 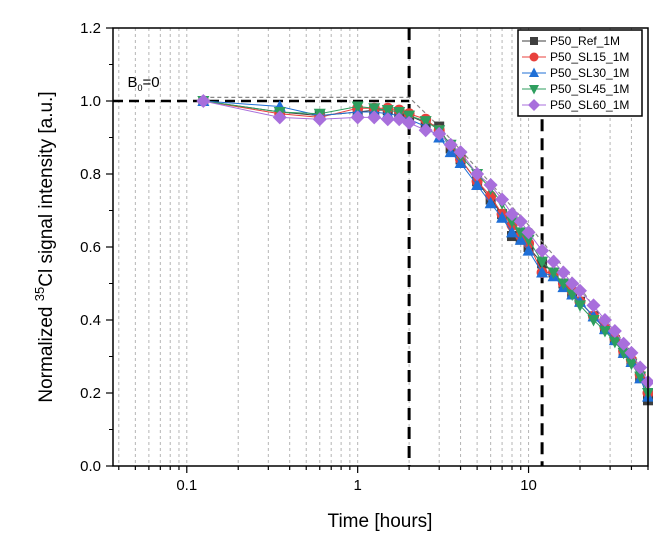 What do you see at coordinates (589, 89) in the screenshot?
I see `legend-label: P50_SL45_1M` at bounding box center [589, 89].